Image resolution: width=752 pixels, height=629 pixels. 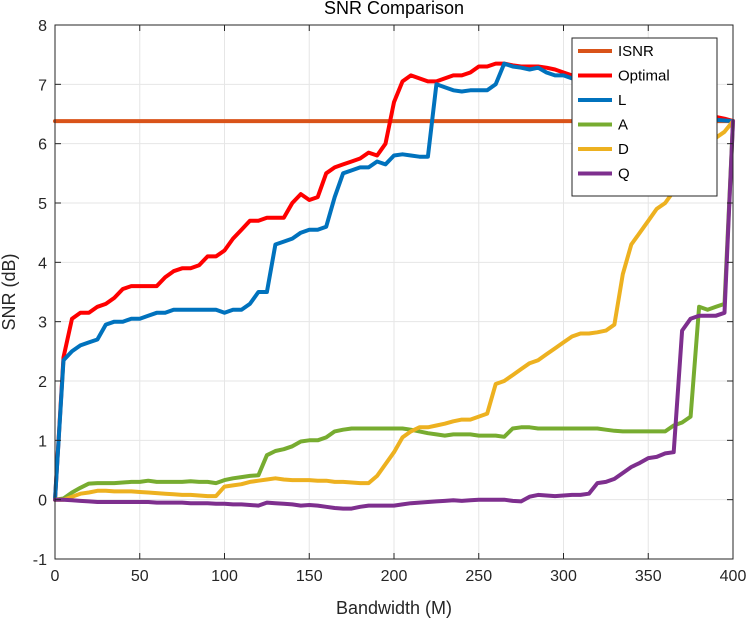 What do you see at coordinates (623, 149) in the screenshot?
I see `legend-label-d: D` at bounding box center [623, 149].